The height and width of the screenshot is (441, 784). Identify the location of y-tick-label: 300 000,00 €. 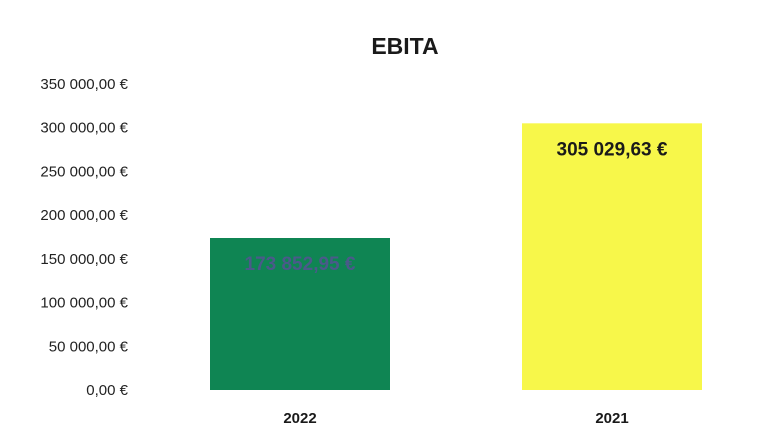
(84, 128).